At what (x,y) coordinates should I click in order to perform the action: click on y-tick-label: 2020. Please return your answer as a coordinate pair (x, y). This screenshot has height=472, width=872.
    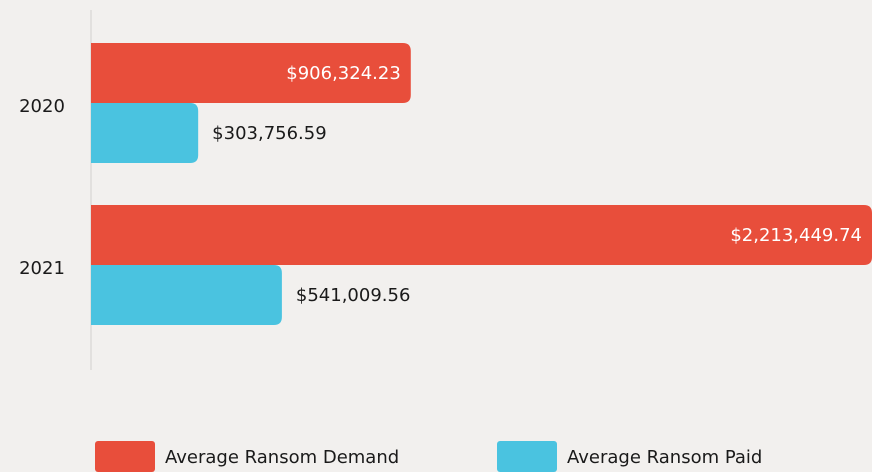
    Looking at the image, I should click on (42, 106).